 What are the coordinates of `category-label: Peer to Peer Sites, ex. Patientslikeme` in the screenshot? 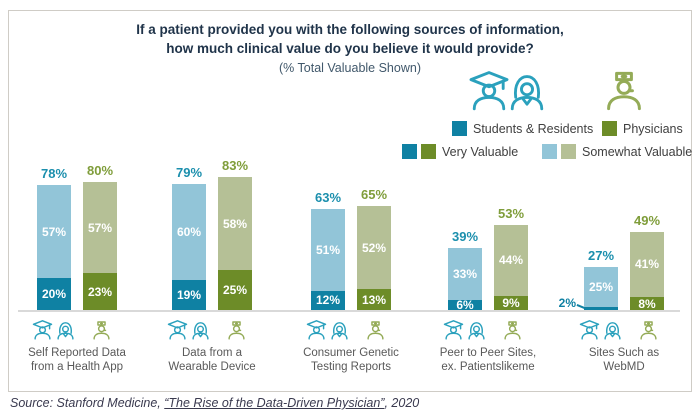 It's located at (488, 360).